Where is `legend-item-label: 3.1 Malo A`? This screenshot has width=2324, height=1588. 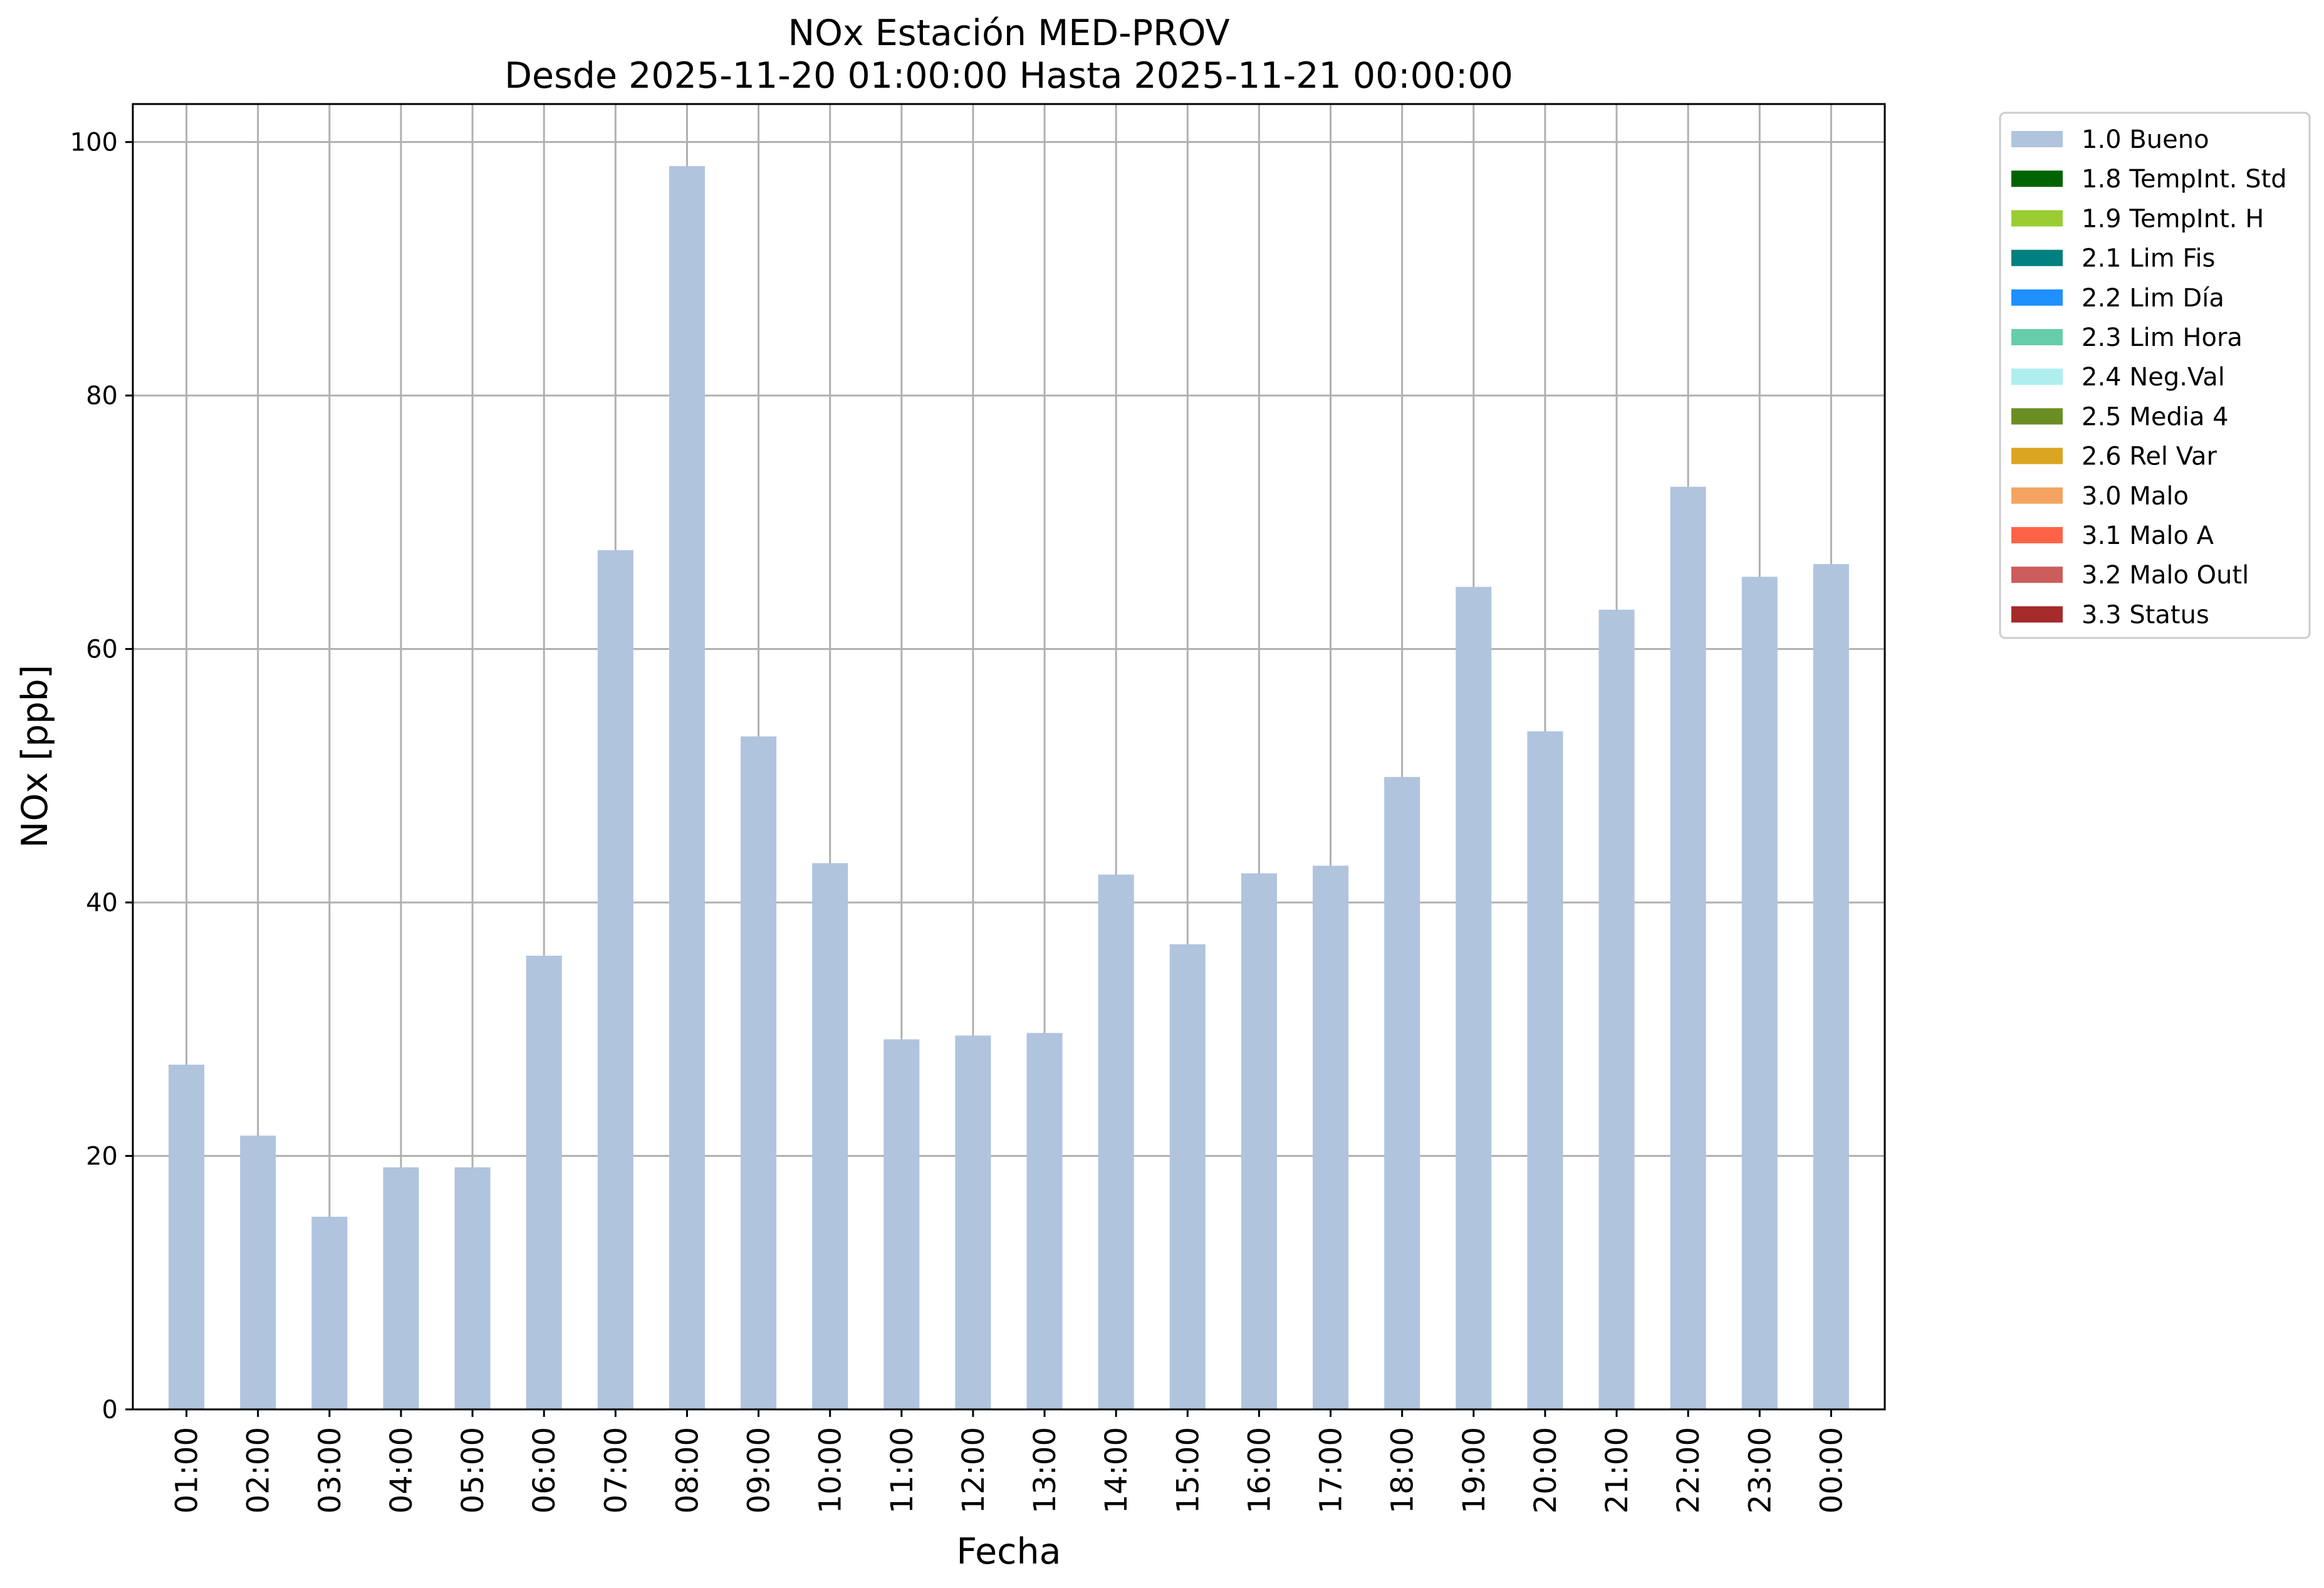 legend-item-label: 3.1 Malo A is located at coordinates (2148, 536).